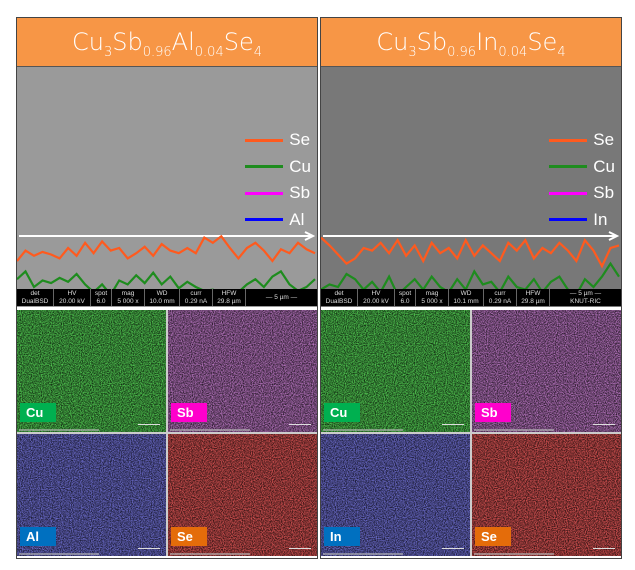  What do you see at coordinates (395, 495) in the screenshot?
I see `eds-map-in: In` at bounding box center [395, 495].